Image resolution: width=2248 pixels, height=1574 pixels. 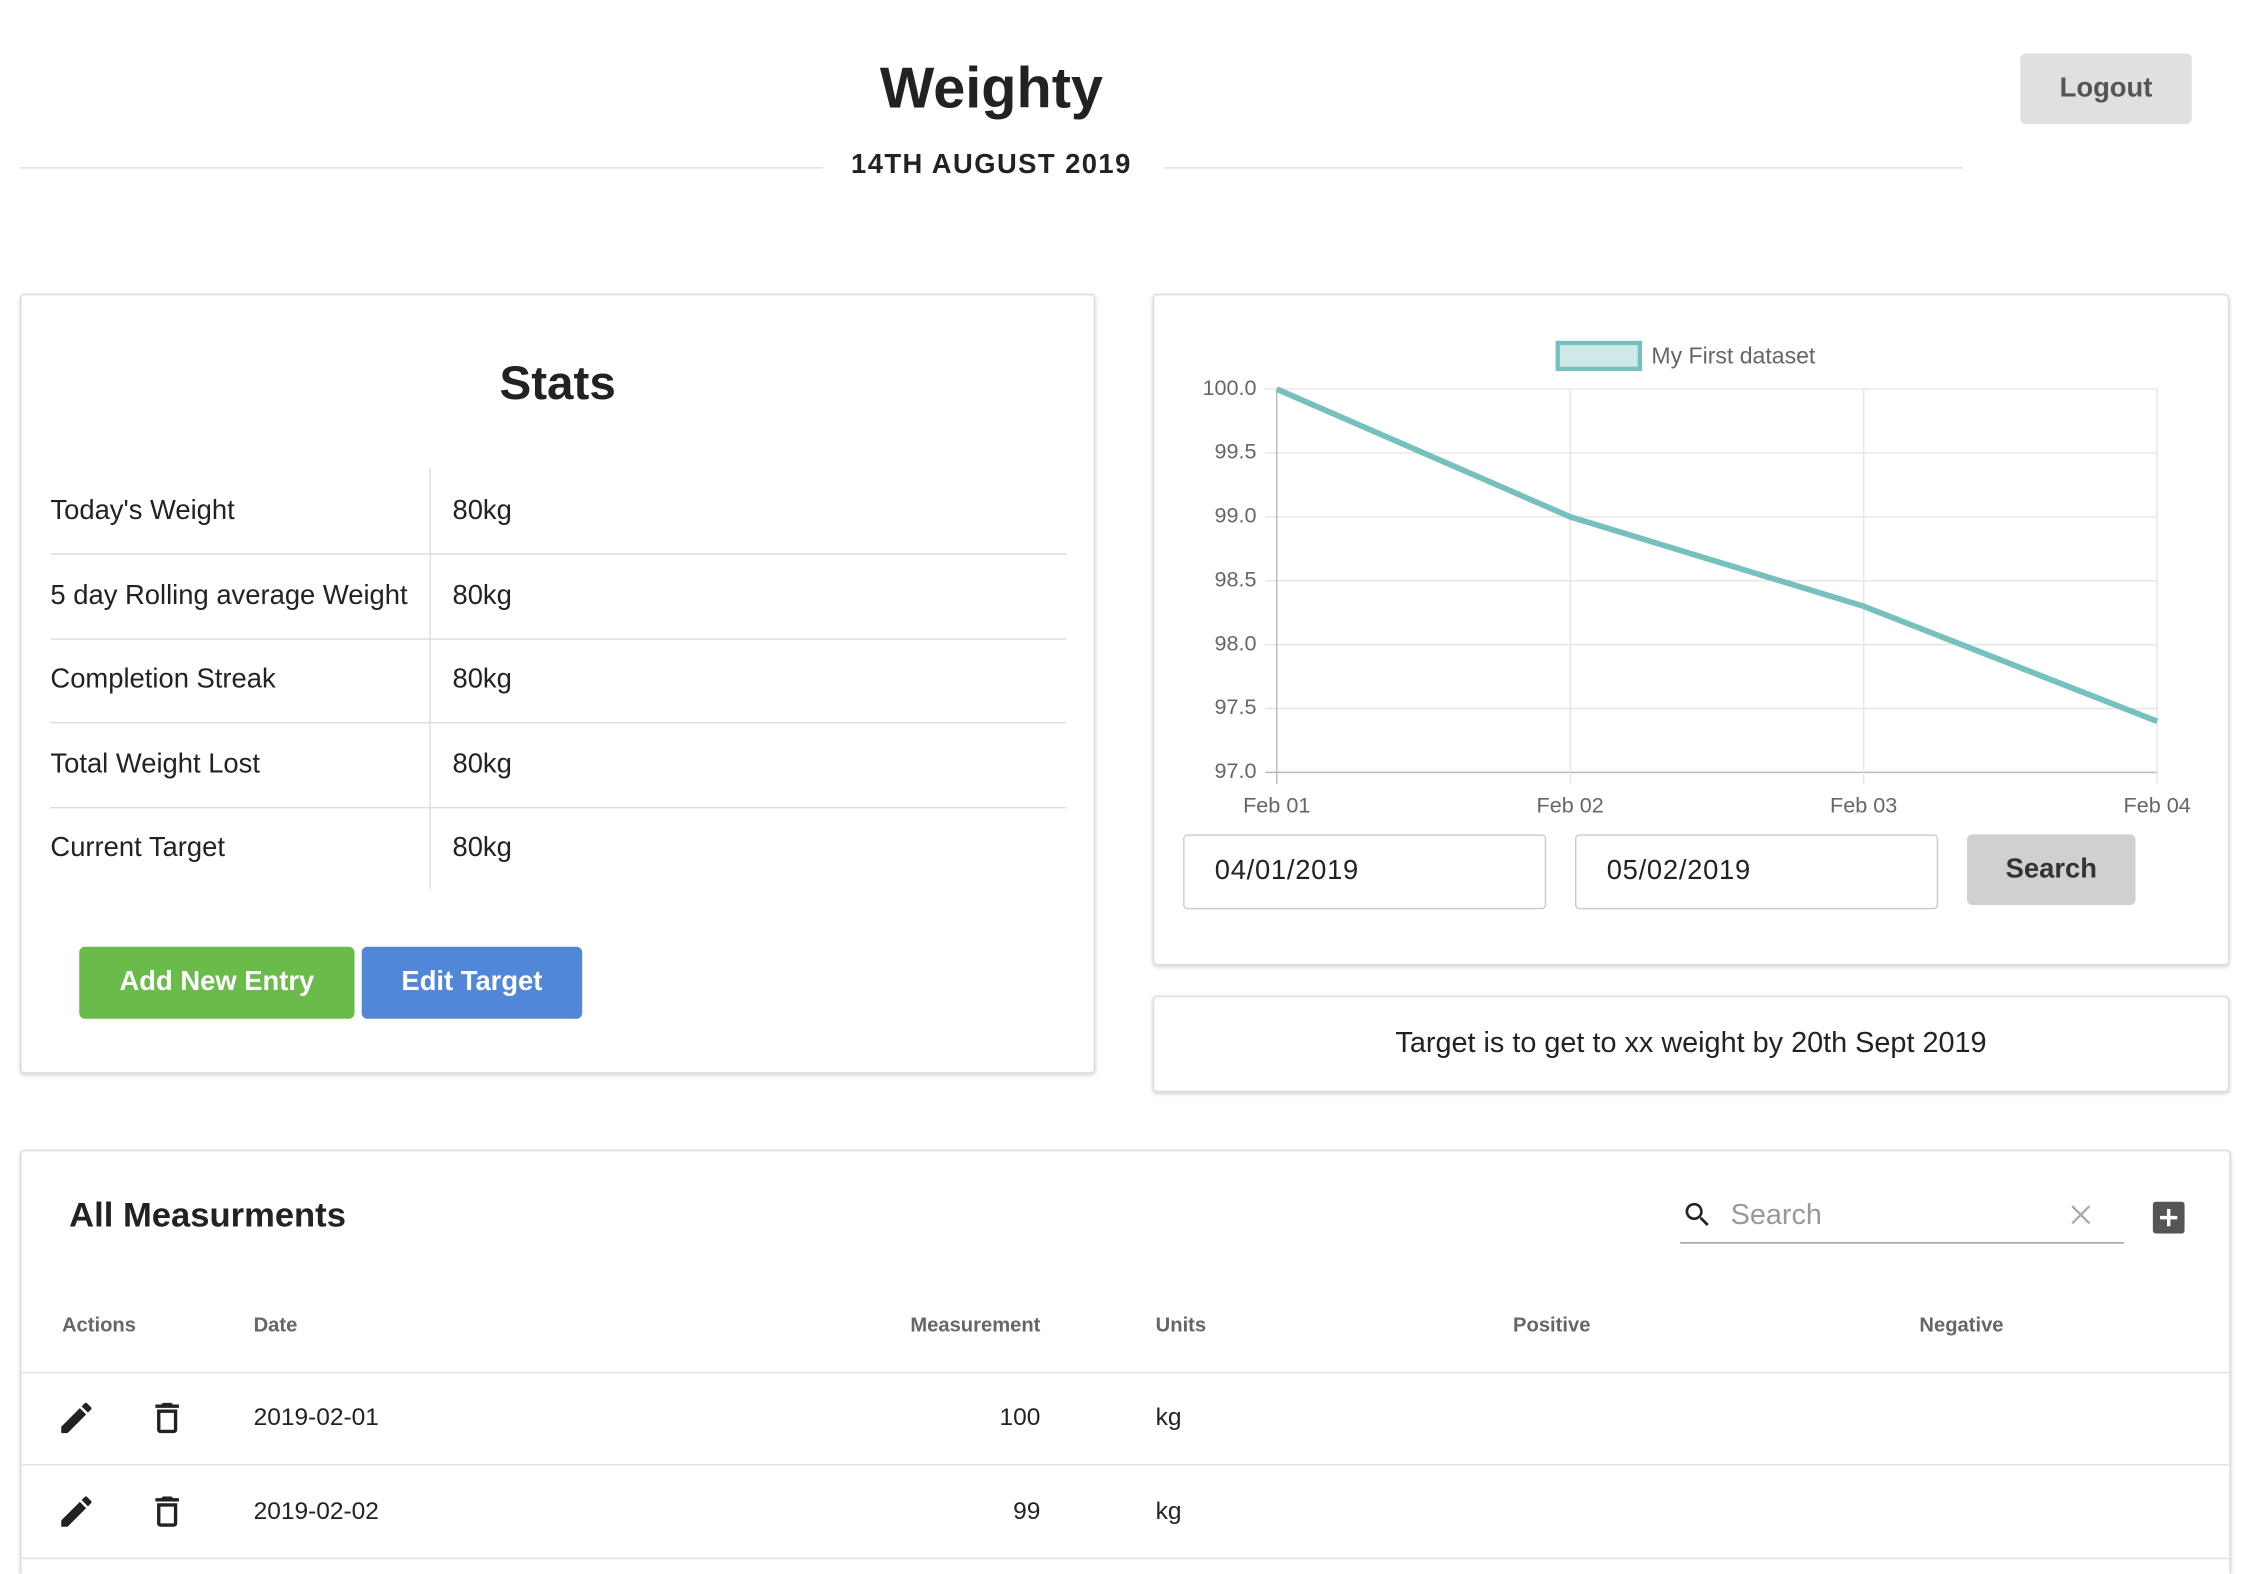 I want to click on add-entry-button: Add New Entry, so click(x=217, y=982).